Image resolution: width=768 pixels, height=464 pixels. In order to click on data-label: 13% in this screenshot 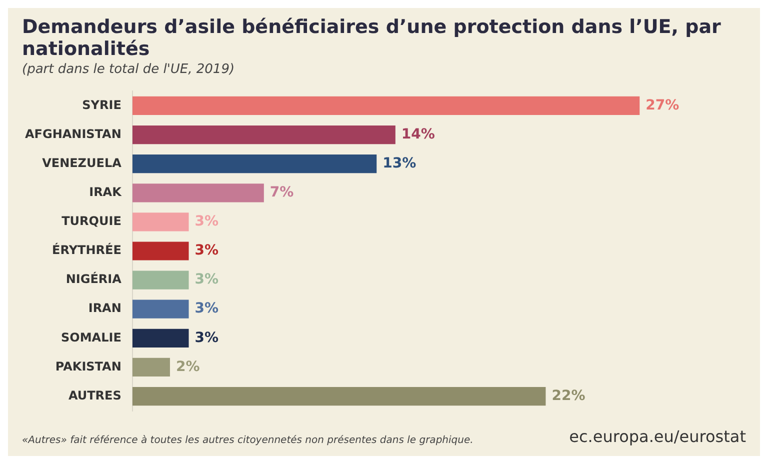, I will do `click(399, 163)`.